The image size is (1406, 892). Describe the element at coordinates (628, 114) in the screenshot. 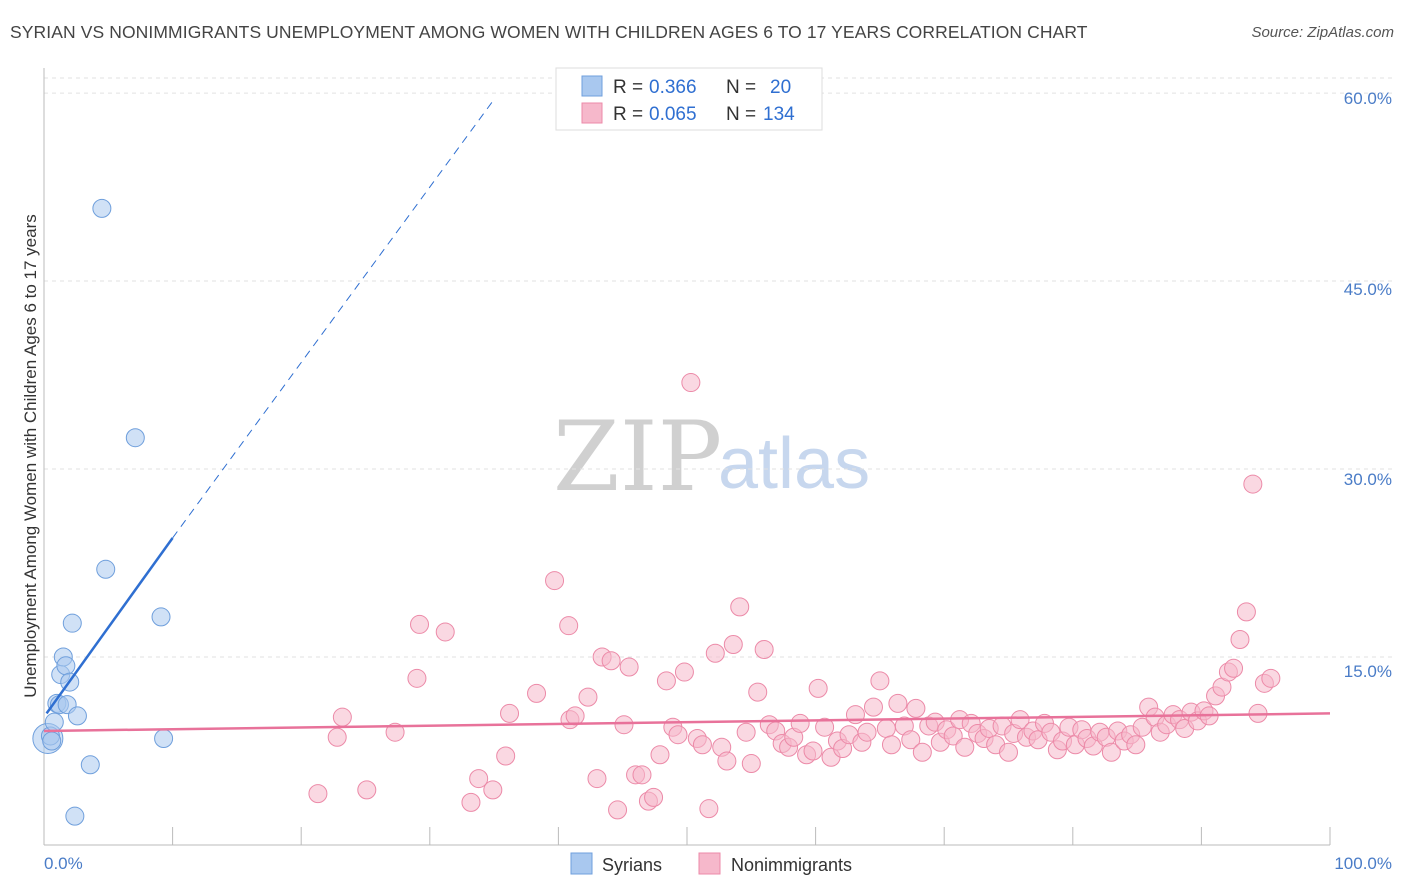

I see `legend-nonimmigrants-r-label: R =` at that location.